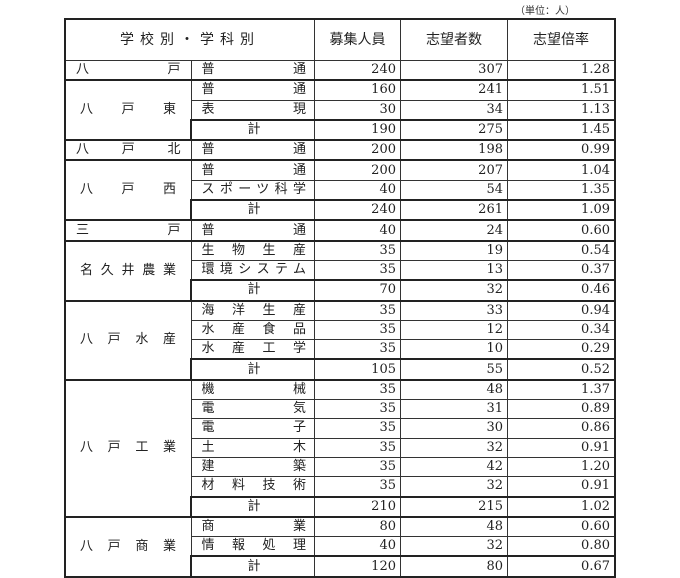 This screenshot has height=578, width=680. I want to click on department-name: 建築, so click(252, 467).